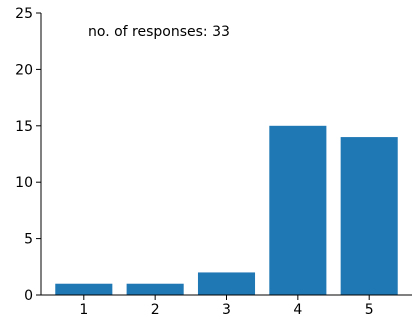 The image size is (414, 320). Describe the element at coordinates (24, 14) in the screenshot. I see `y-tick-label: 25` at that location.